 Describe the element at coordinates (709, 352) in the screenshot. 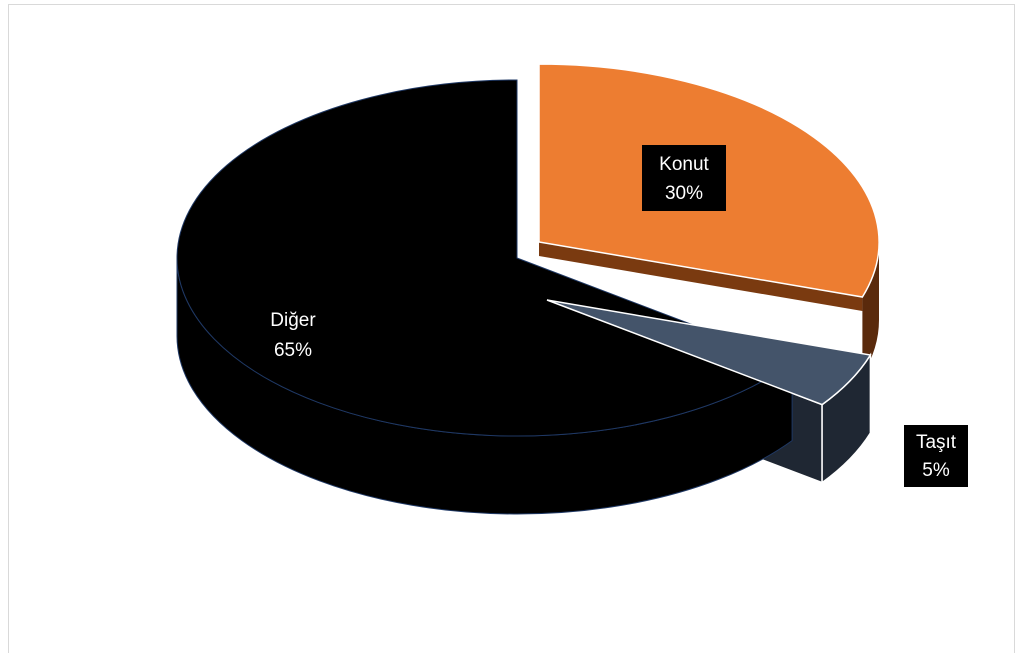

I see `slice-tasit` at that location.